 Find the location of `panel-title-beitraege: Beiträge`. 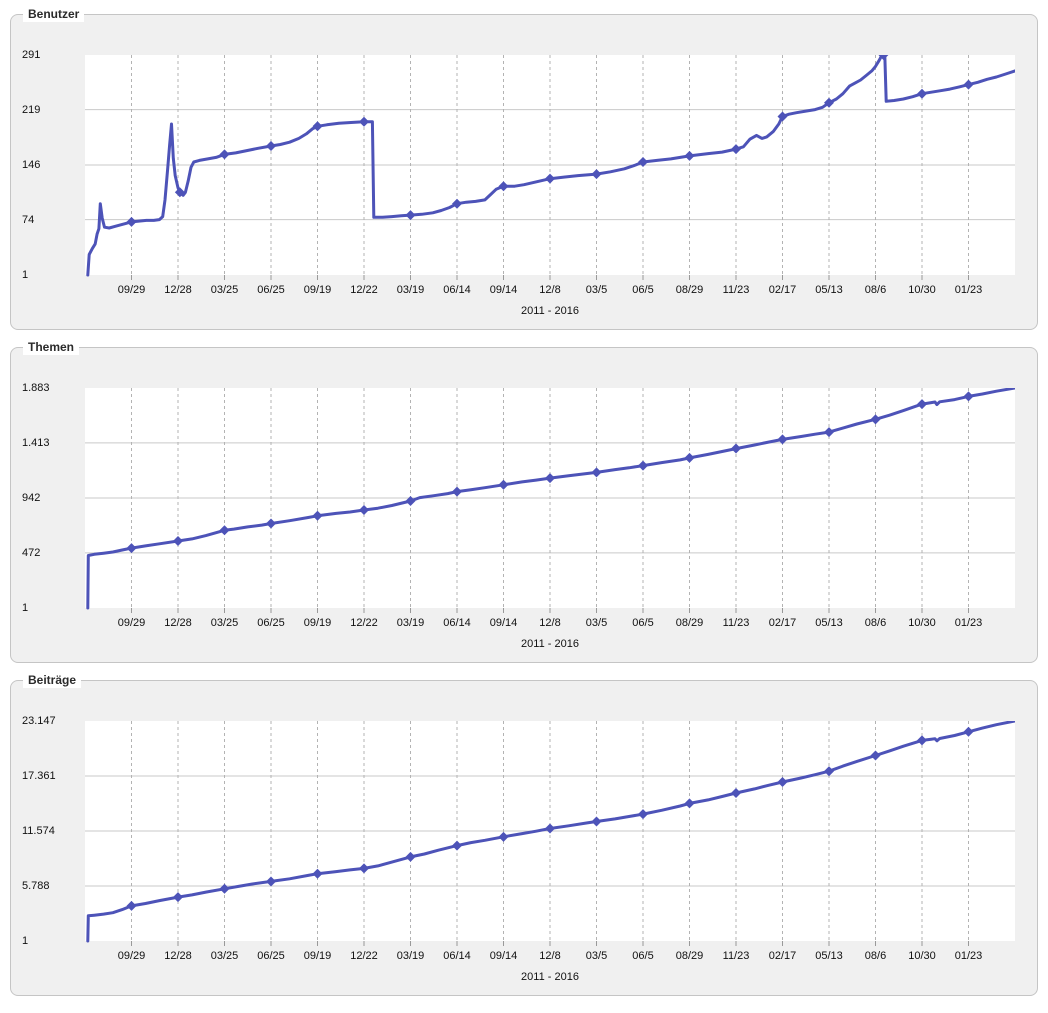

panel-title-beitraege: Beiträge is located at coordinates (52, 680).